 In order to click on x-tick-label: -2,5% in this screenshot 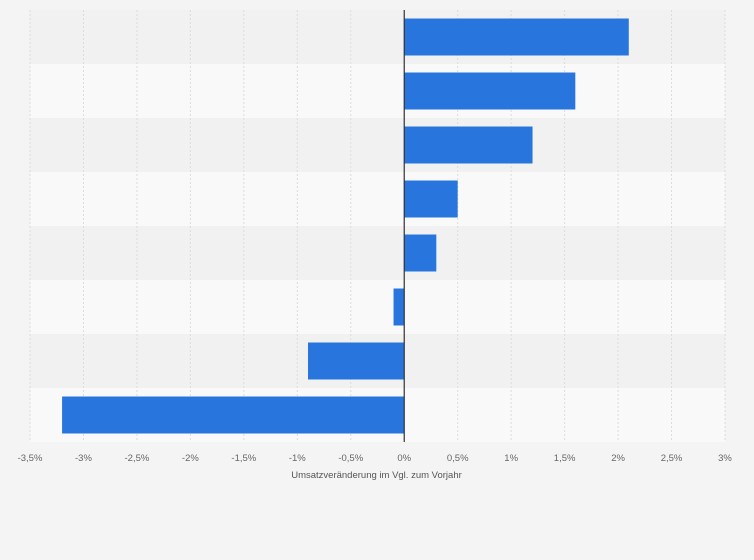, I will do `click(137, 458)`.